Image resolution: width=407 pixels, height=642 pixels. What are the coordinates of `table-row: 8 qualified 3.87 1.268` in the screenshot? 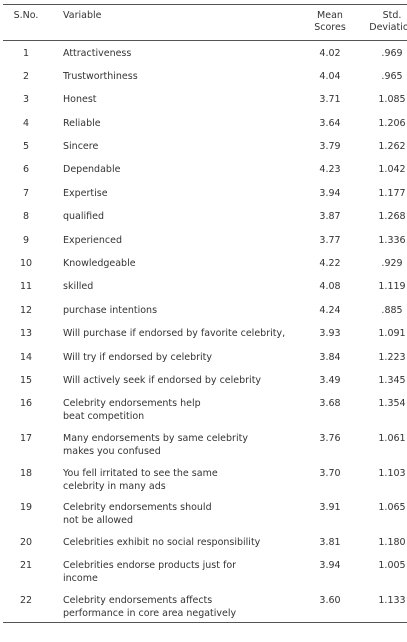 It's located at (205, 215).